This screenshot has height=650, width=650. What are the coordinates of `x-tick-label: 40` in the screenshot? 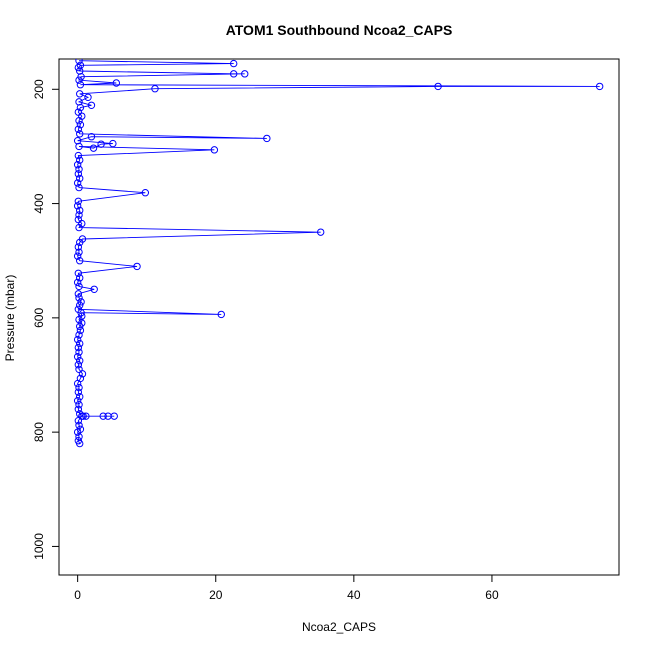 It's located at (354, 595).